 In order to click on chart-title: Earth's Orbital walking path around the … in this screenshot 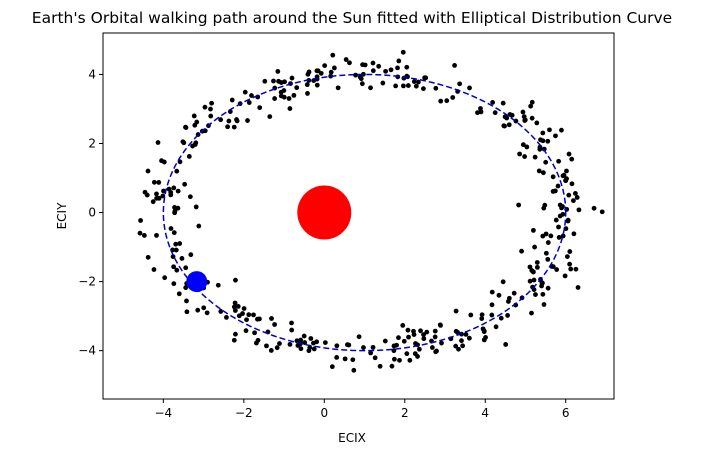, I will do `click(352, 18)`.